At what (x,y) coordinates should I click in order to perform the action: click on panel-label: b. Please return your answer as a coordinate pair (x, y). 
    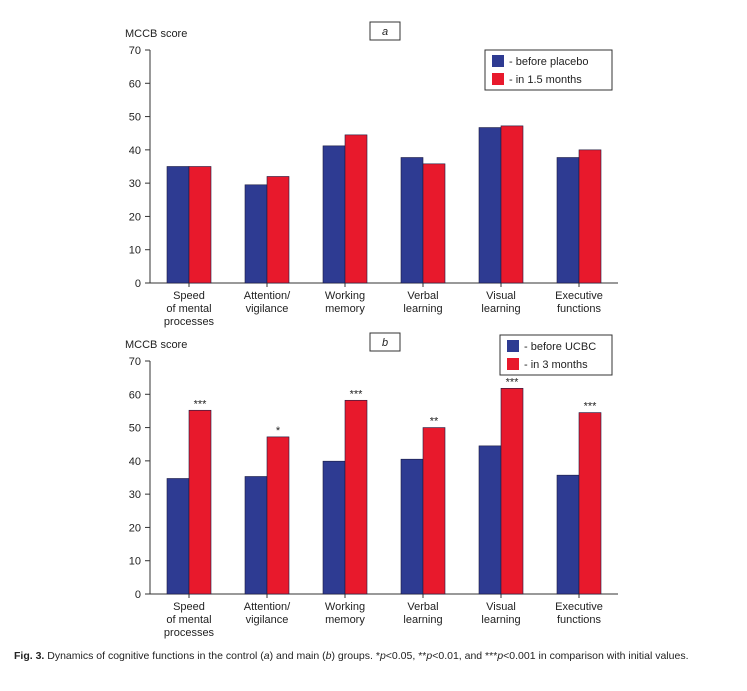
    Looking at the image, I should click on (385, 343).